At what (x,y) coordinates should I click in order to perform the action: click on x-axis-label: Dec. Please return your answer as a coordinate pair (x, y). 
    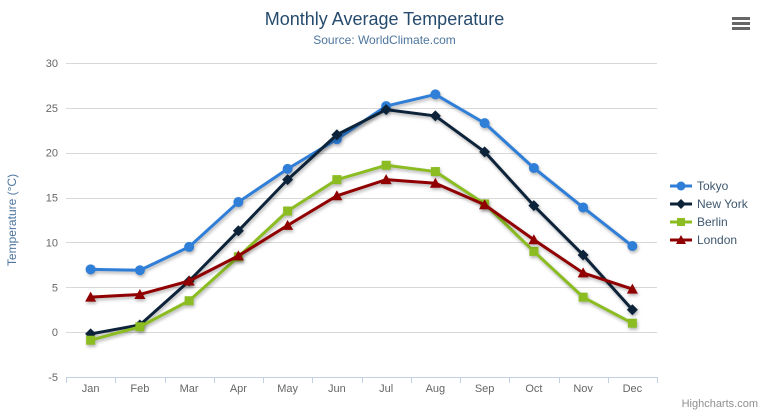
    Looking at the image, I should click on (633, 389).